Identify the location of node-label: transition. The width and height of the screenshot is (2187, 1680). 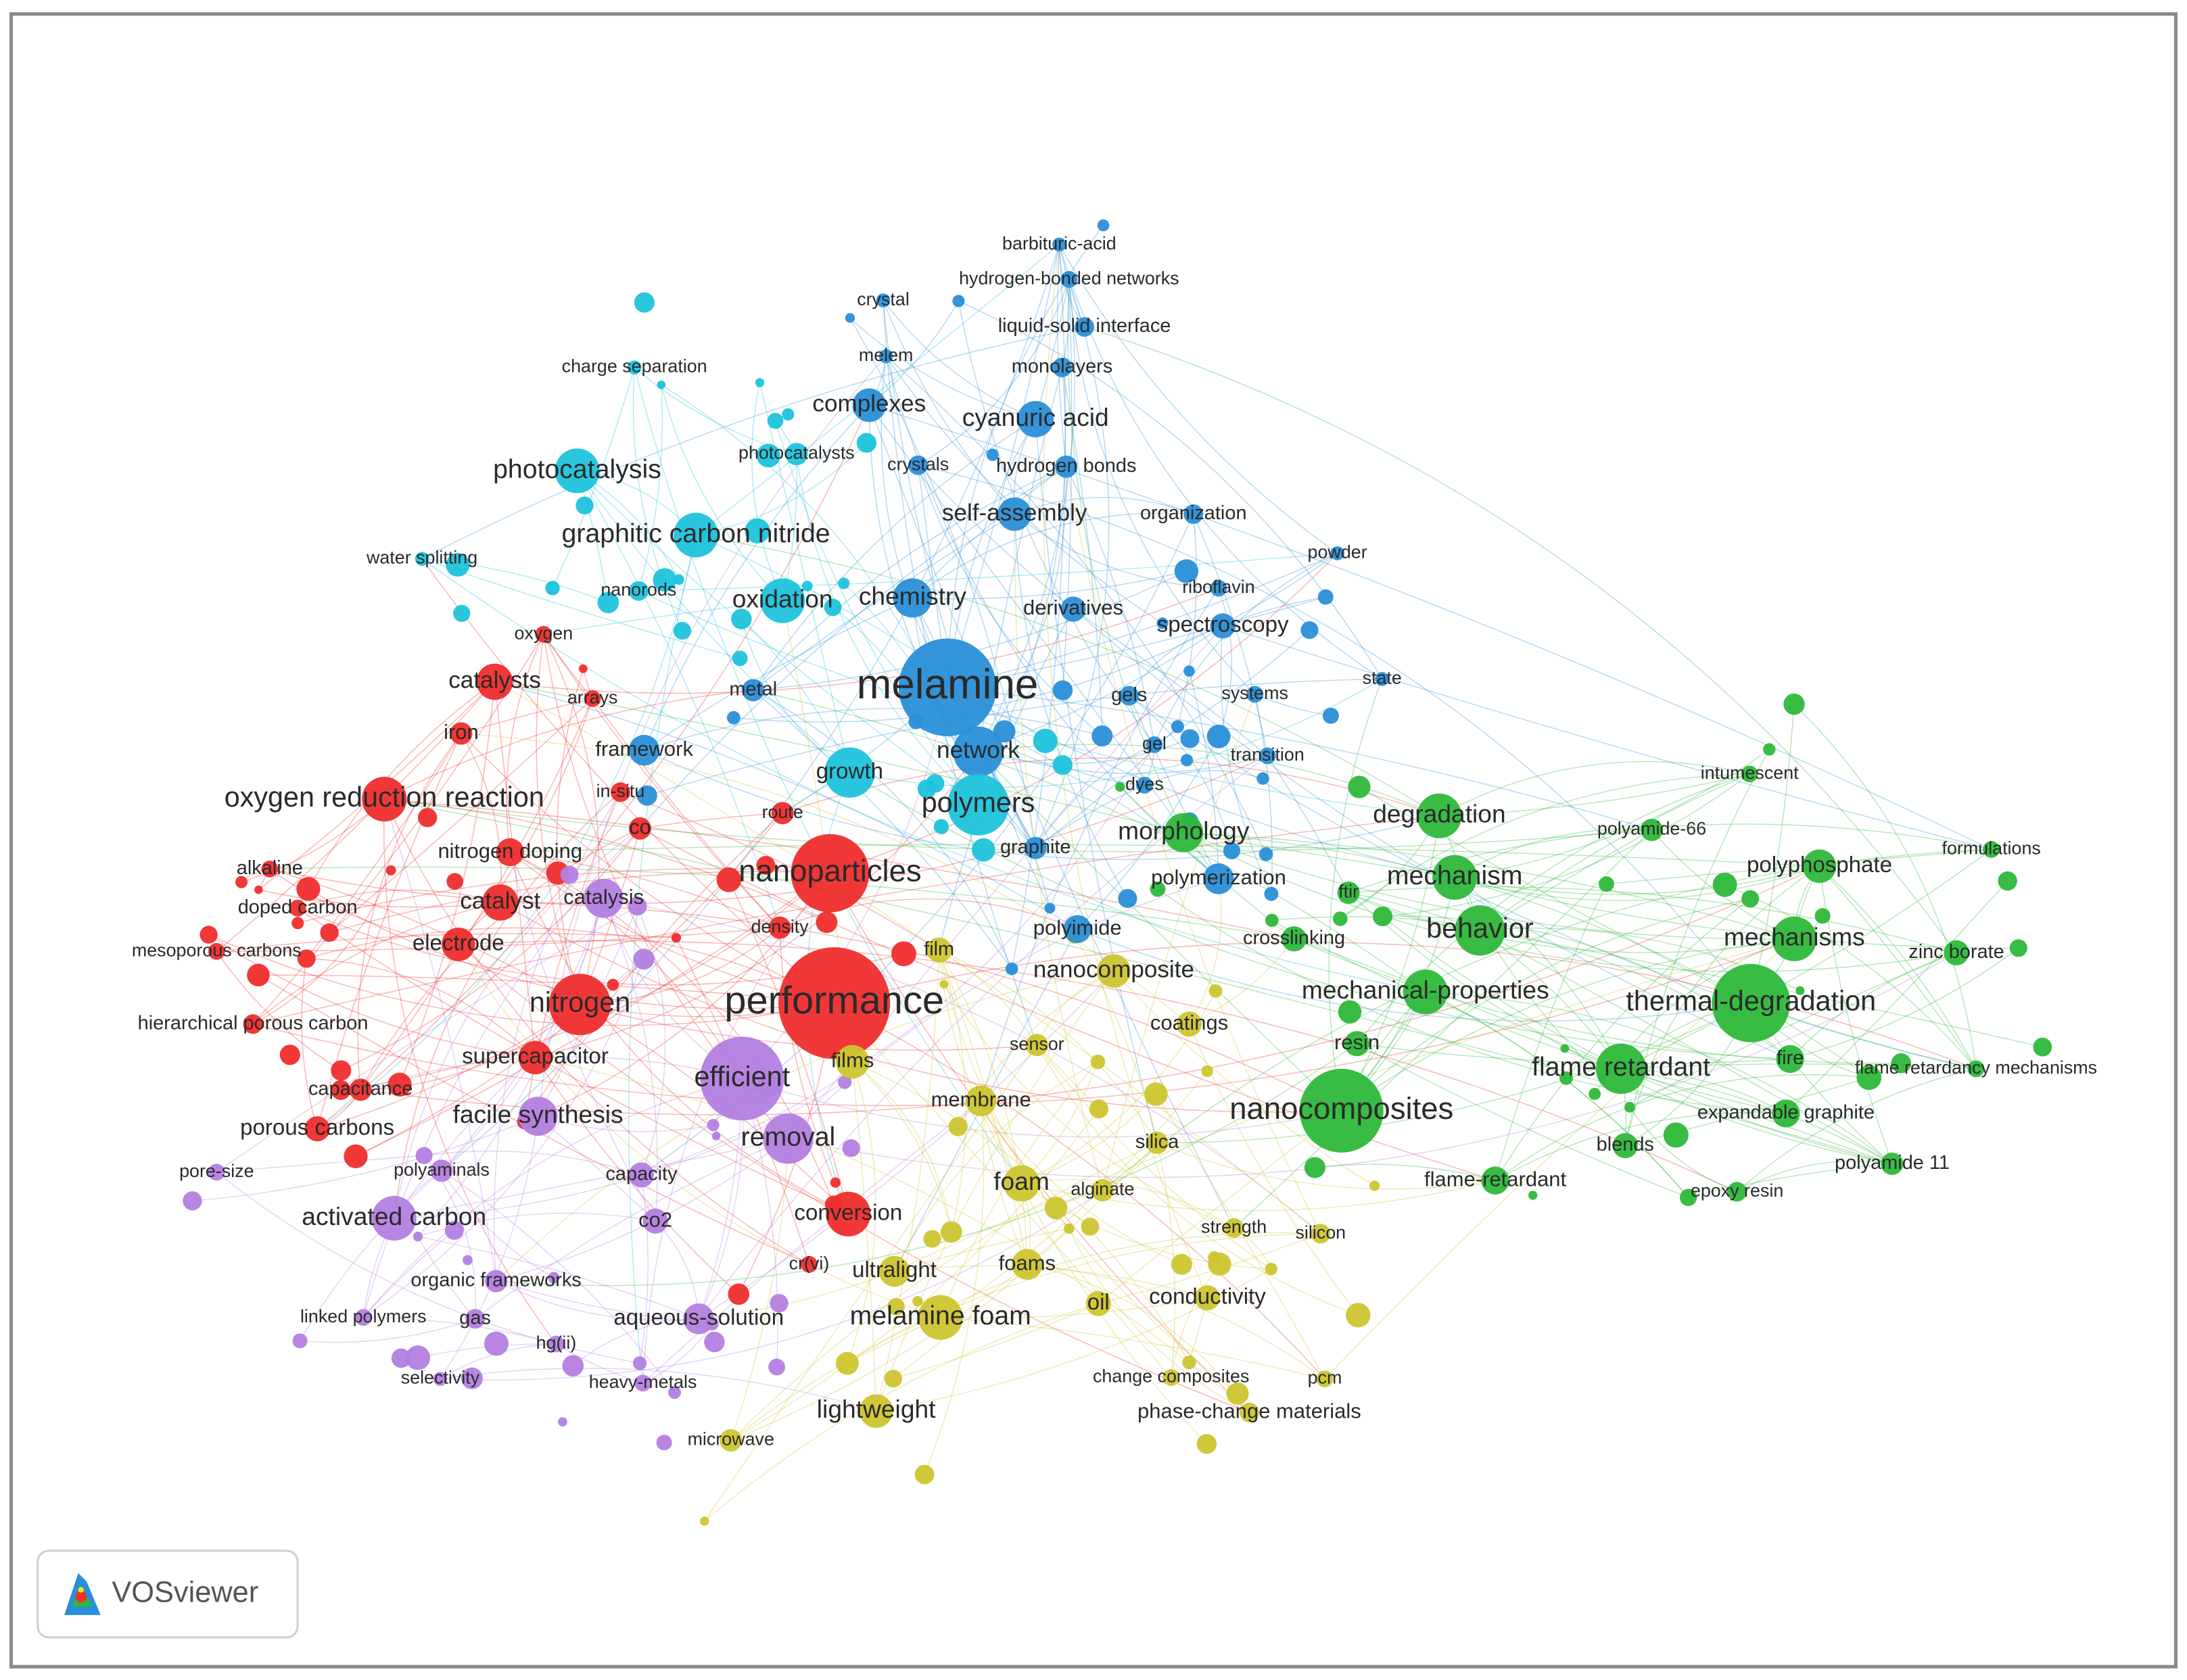
(1267, 754).